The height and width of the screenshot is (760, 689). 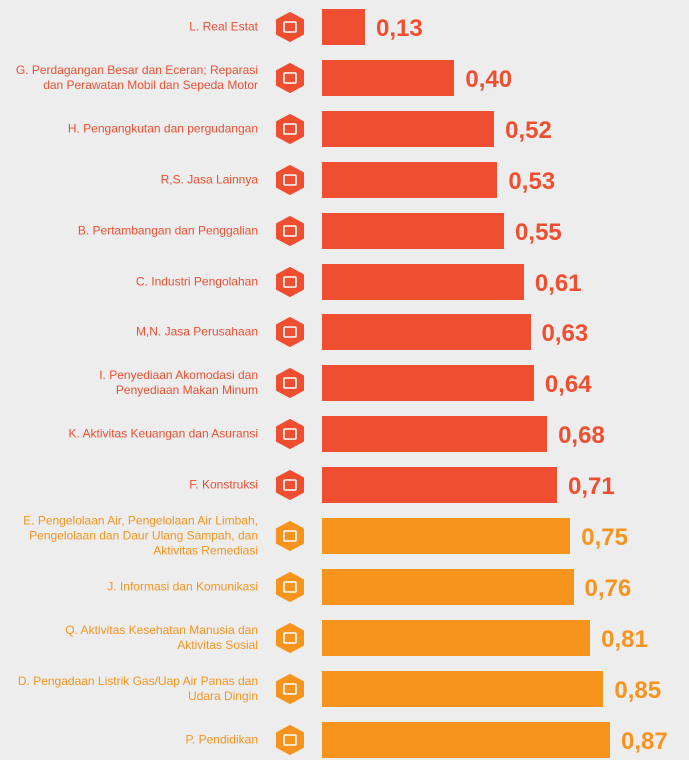 What do you see at coordinates (532, 181) in the screenshot?
I see `value-label: 0,53` at bounding box center [532, 181].